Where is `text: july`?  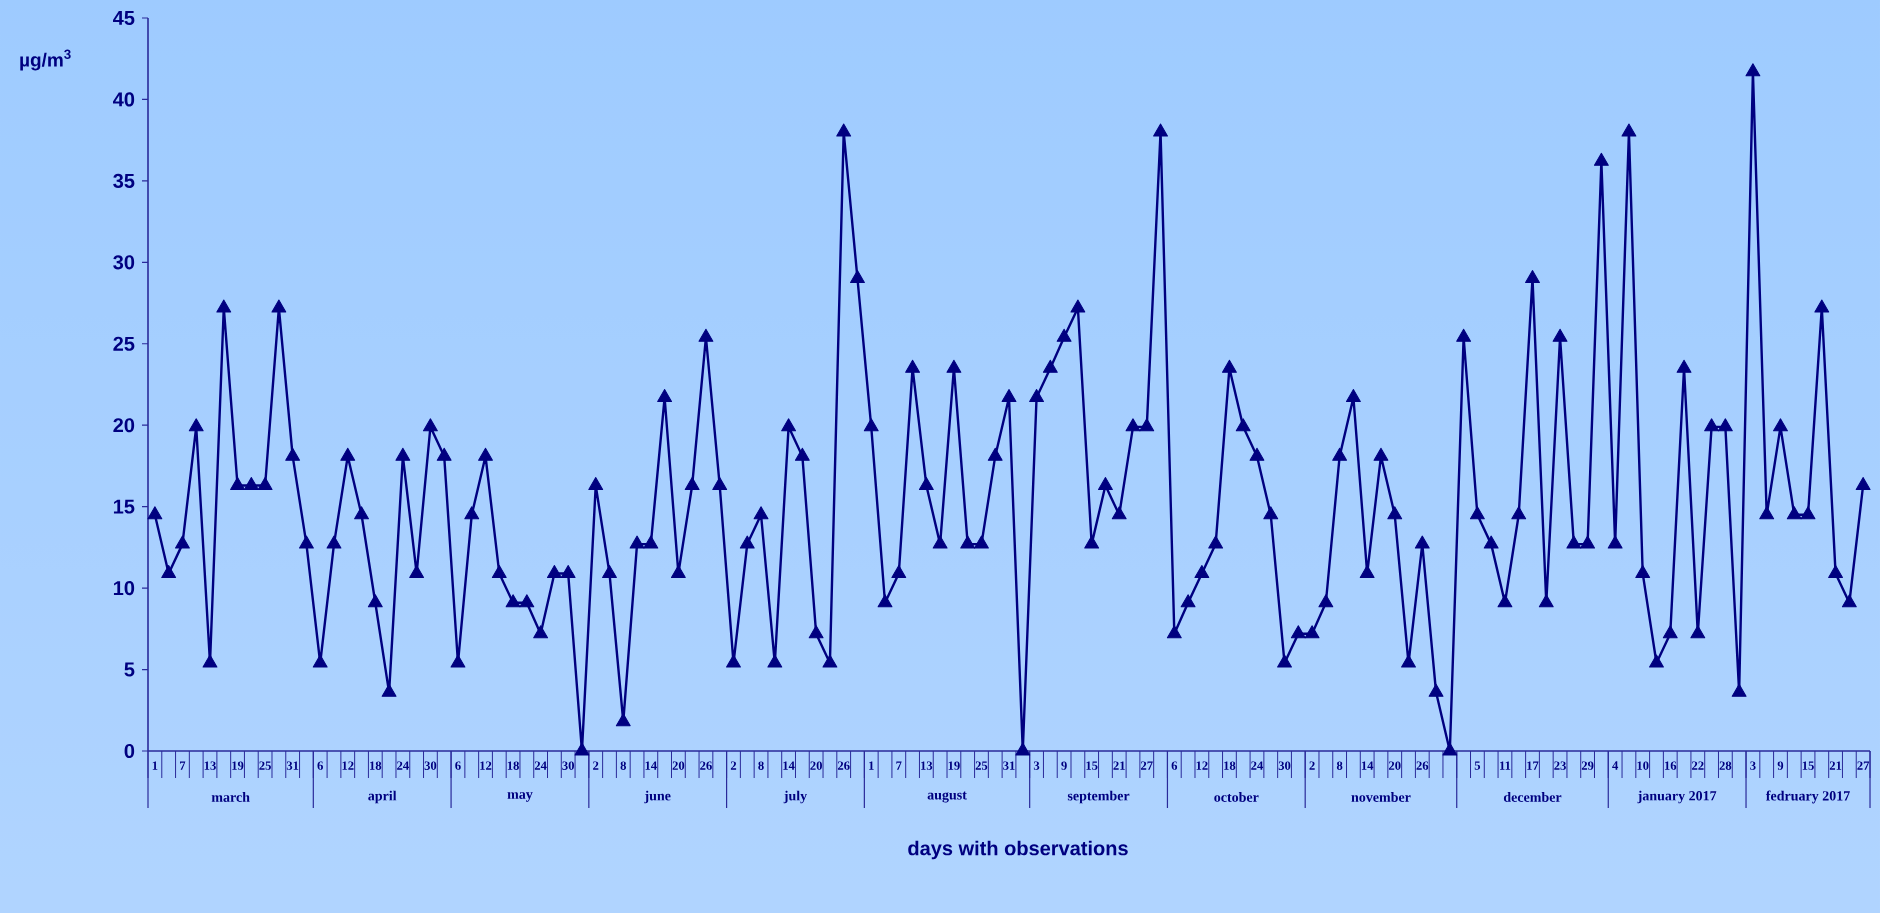 text: july is located at coordinates (795, 797).